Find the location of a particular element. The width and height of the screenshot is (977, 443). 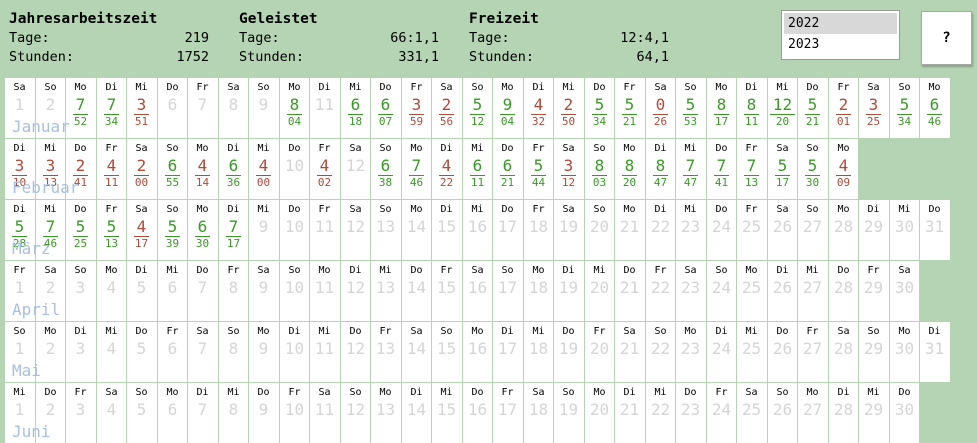

day-cell: Mi 16 is located at coordinates (478, 230).